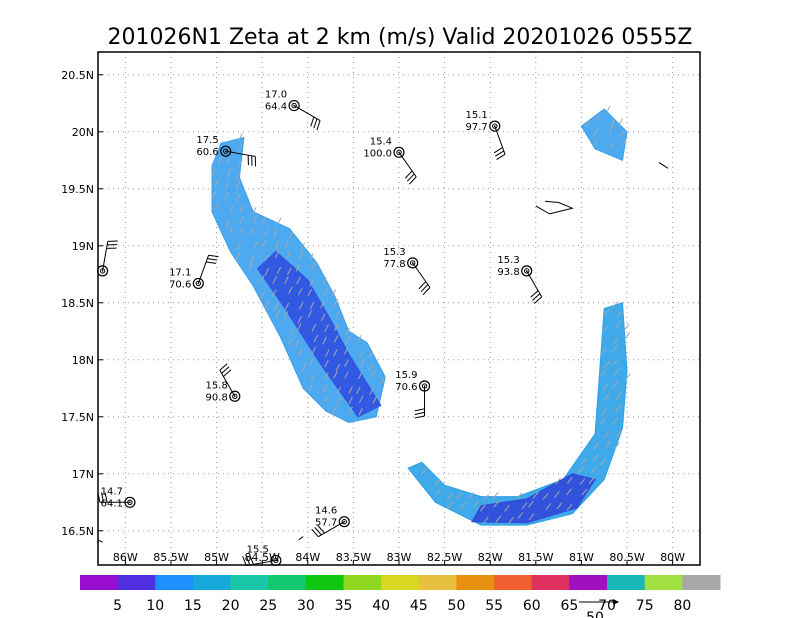  What do you see at coordinates (616, 602) in the screenshot?
I see `reference-vector-head` at bounding box center [616, 602].